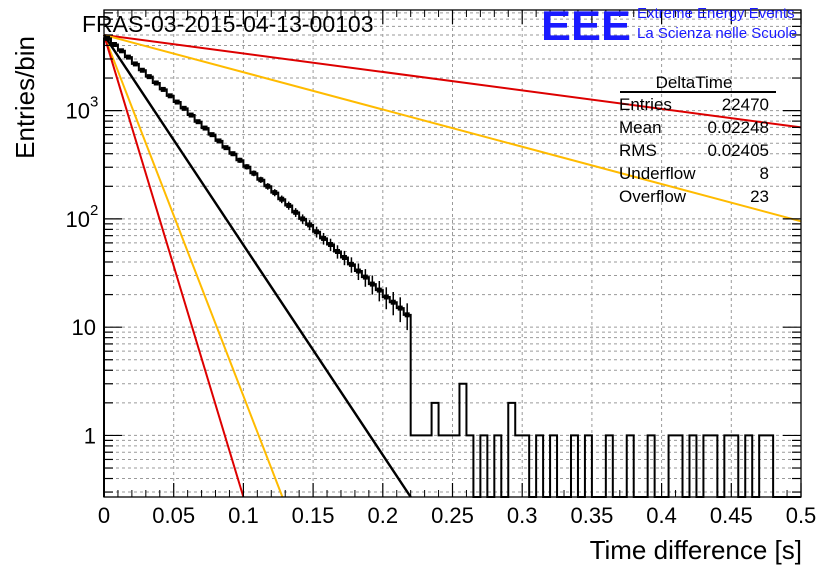 This screenshot has width=836, height=572. What do you see at coordinates (522, 515) in the screenshot?
I see `x-tick-label: 0.3` at bounding box center [522, 515].